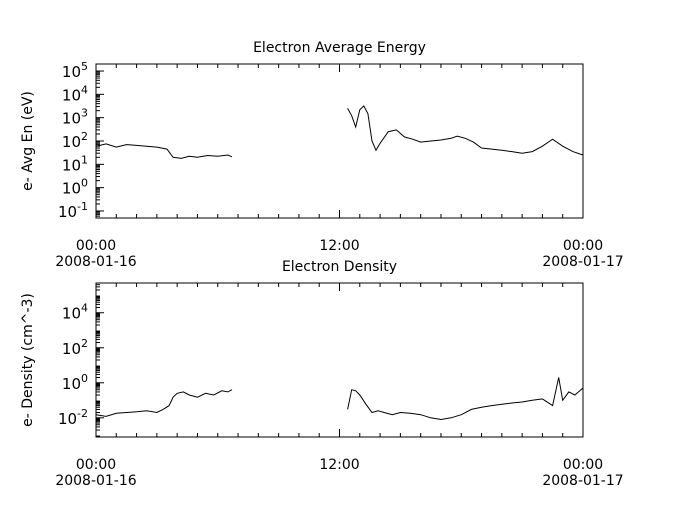  Describe the element at coordinates (95, 262) in the screenshot. I see `panel-1-xtick-date: 2008-01-16` at that location.